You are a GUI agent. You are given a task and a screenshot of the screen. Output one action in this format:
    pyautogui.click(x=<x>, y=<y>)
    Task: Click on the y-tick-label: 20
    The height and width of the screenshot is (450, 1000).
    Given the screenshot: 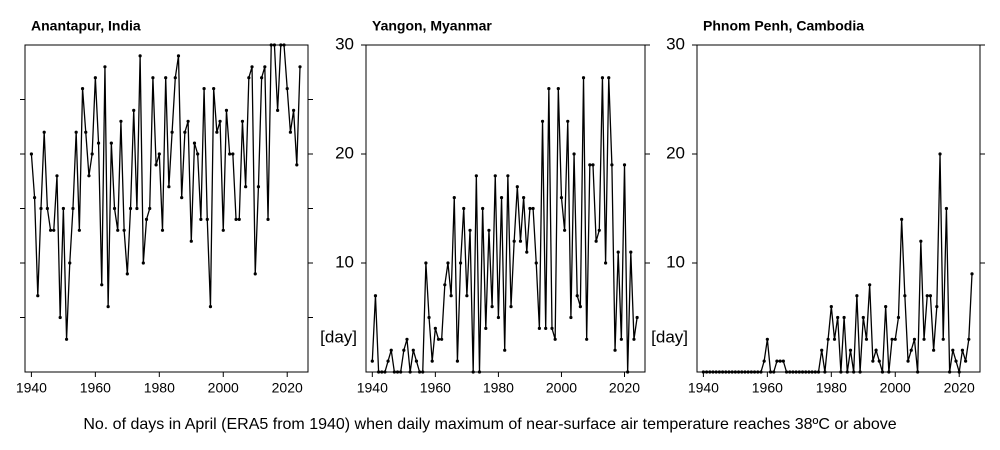 What is the action you would take?
    pyautogui.click(x=675, y=152)
    